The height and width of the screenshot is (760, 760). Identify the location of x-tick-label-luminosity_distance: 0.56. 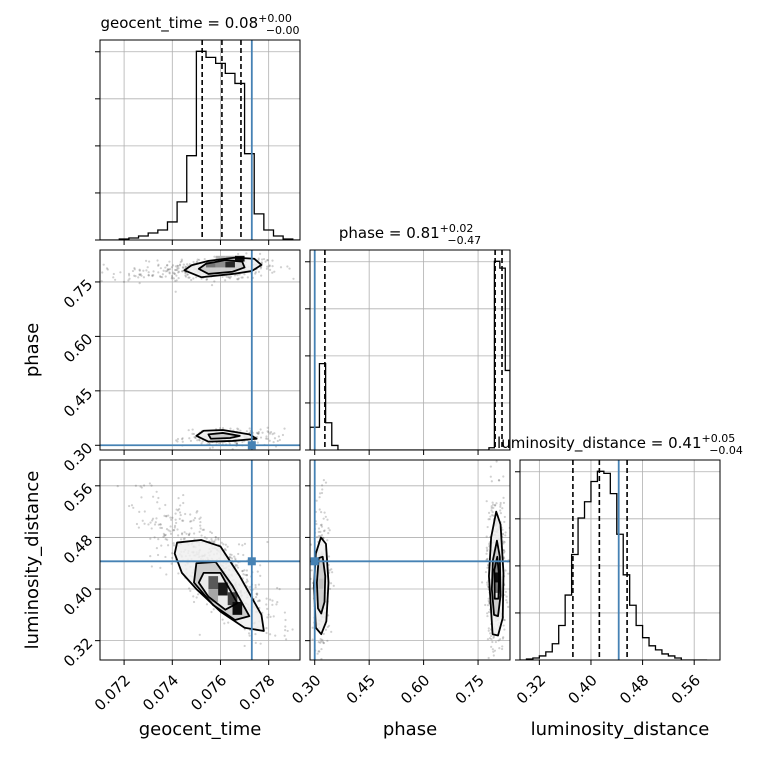
(686, 689).